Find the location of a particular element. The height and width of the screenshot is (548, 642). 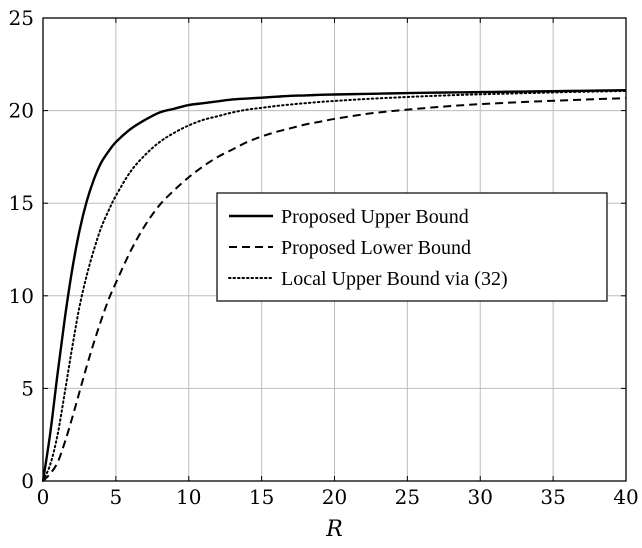

y-tick-label: 25 is located at coordinates (21, 18).